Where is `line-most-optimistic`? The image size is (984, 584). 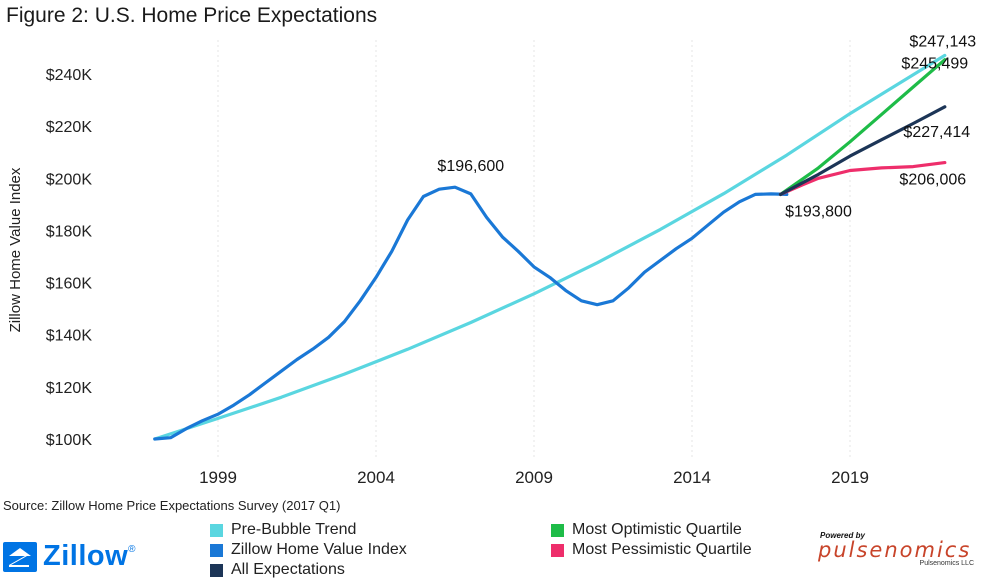 line-most-optimistic is located at coordinates (862, 127).